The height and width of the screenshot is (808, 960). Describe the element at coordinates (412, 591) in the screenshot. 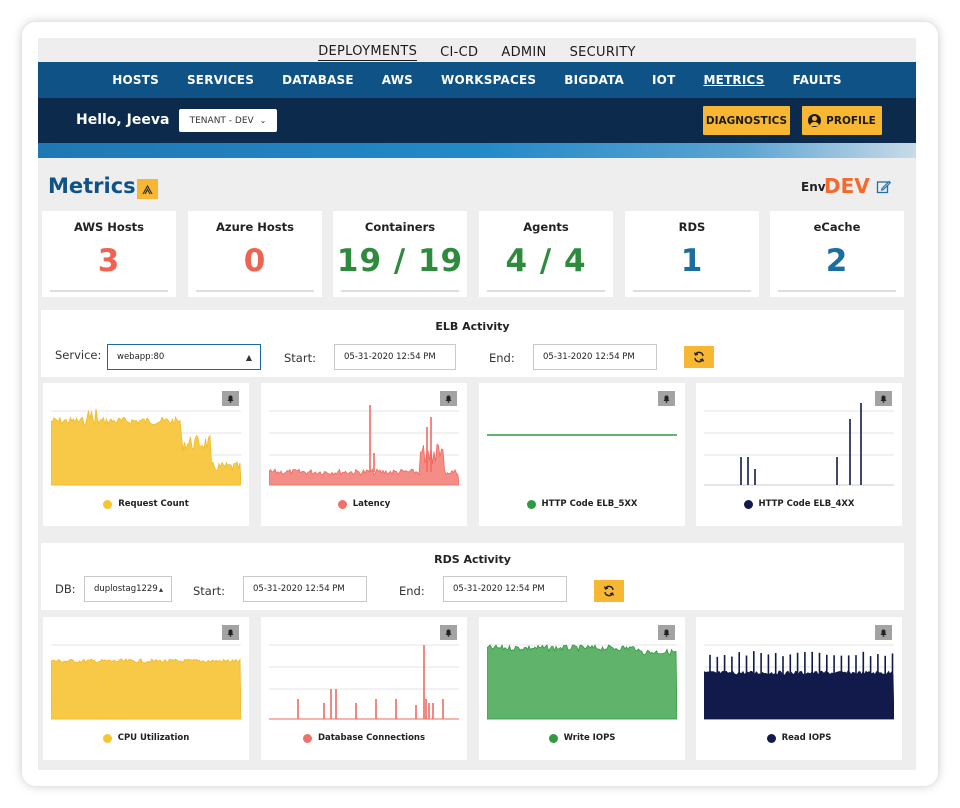

I see `end-label: End:` at that location.